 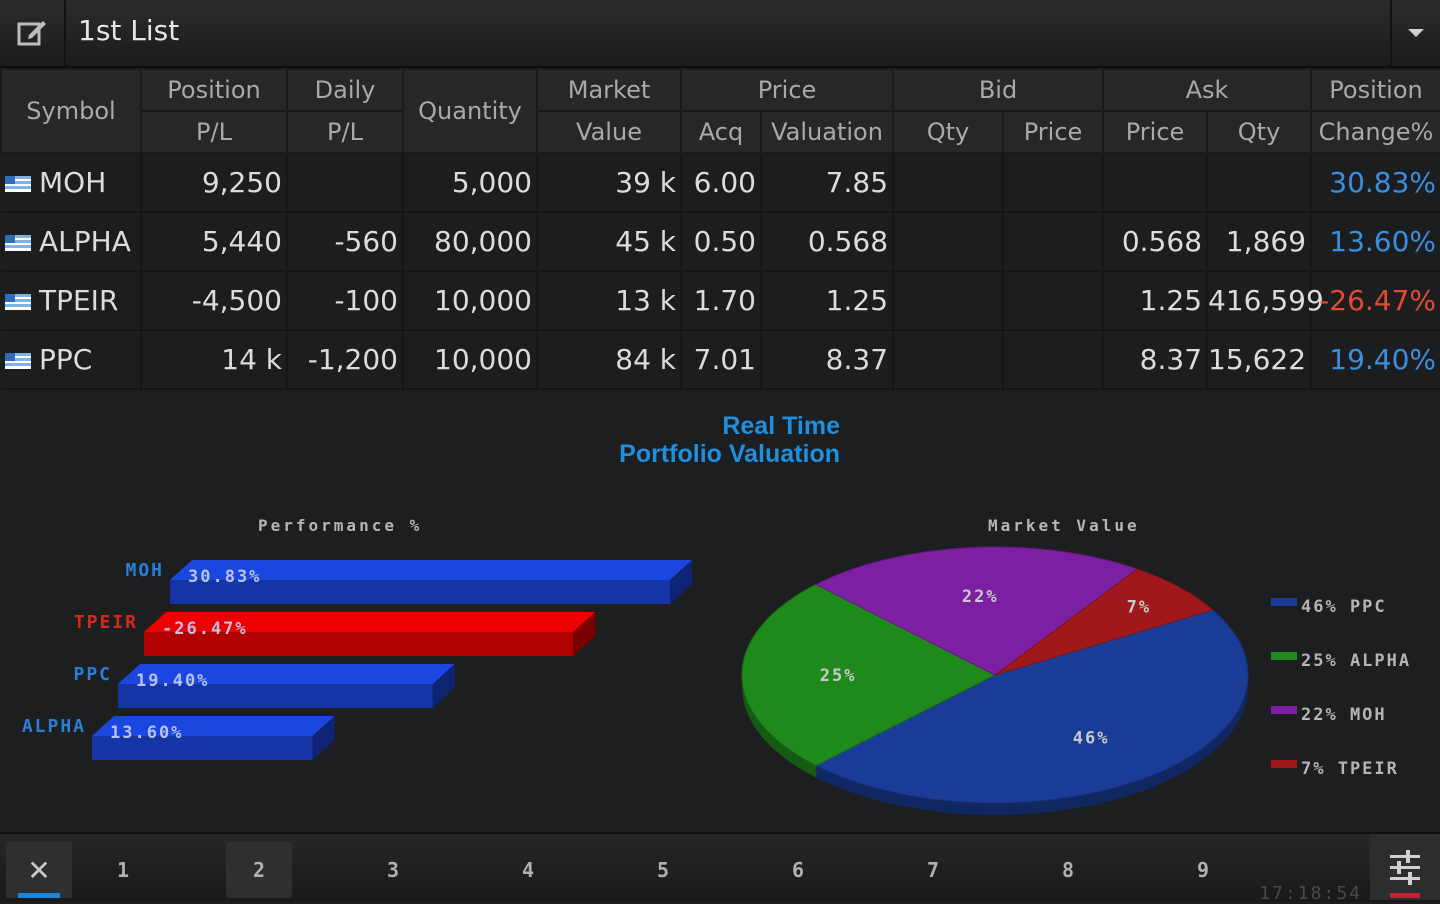 What do you see at coordinates (105, 622) in the screenshot?
I see `bar-category-label: TPEIR` at bounding box center [105, 622].